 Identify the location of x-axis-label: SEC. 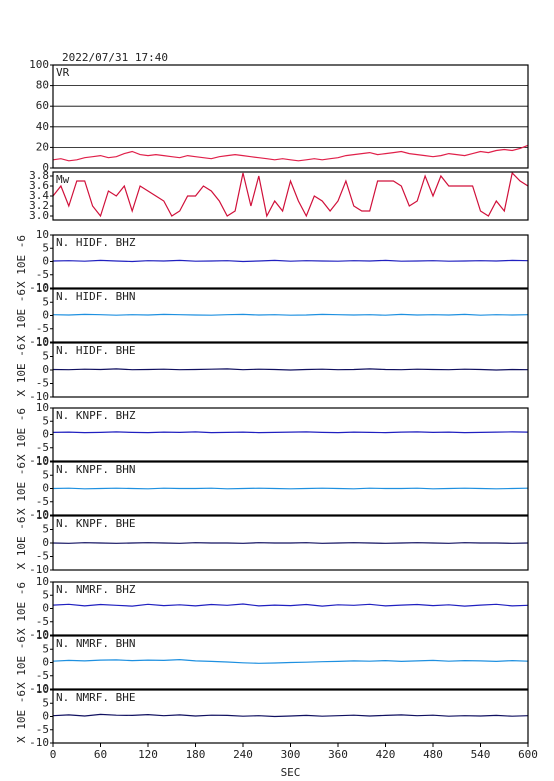
(291, 772).